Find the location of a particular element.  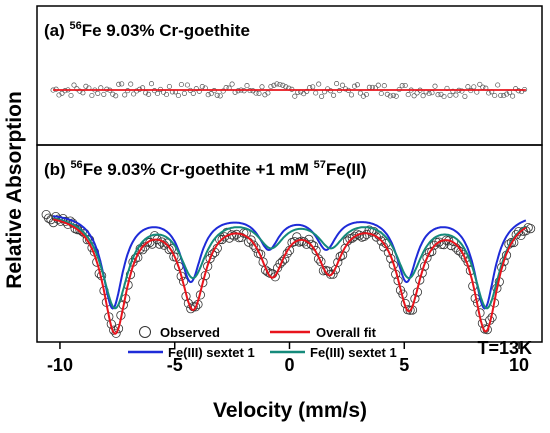

x-tick-label: 0 is located at coordinates (289, 365).